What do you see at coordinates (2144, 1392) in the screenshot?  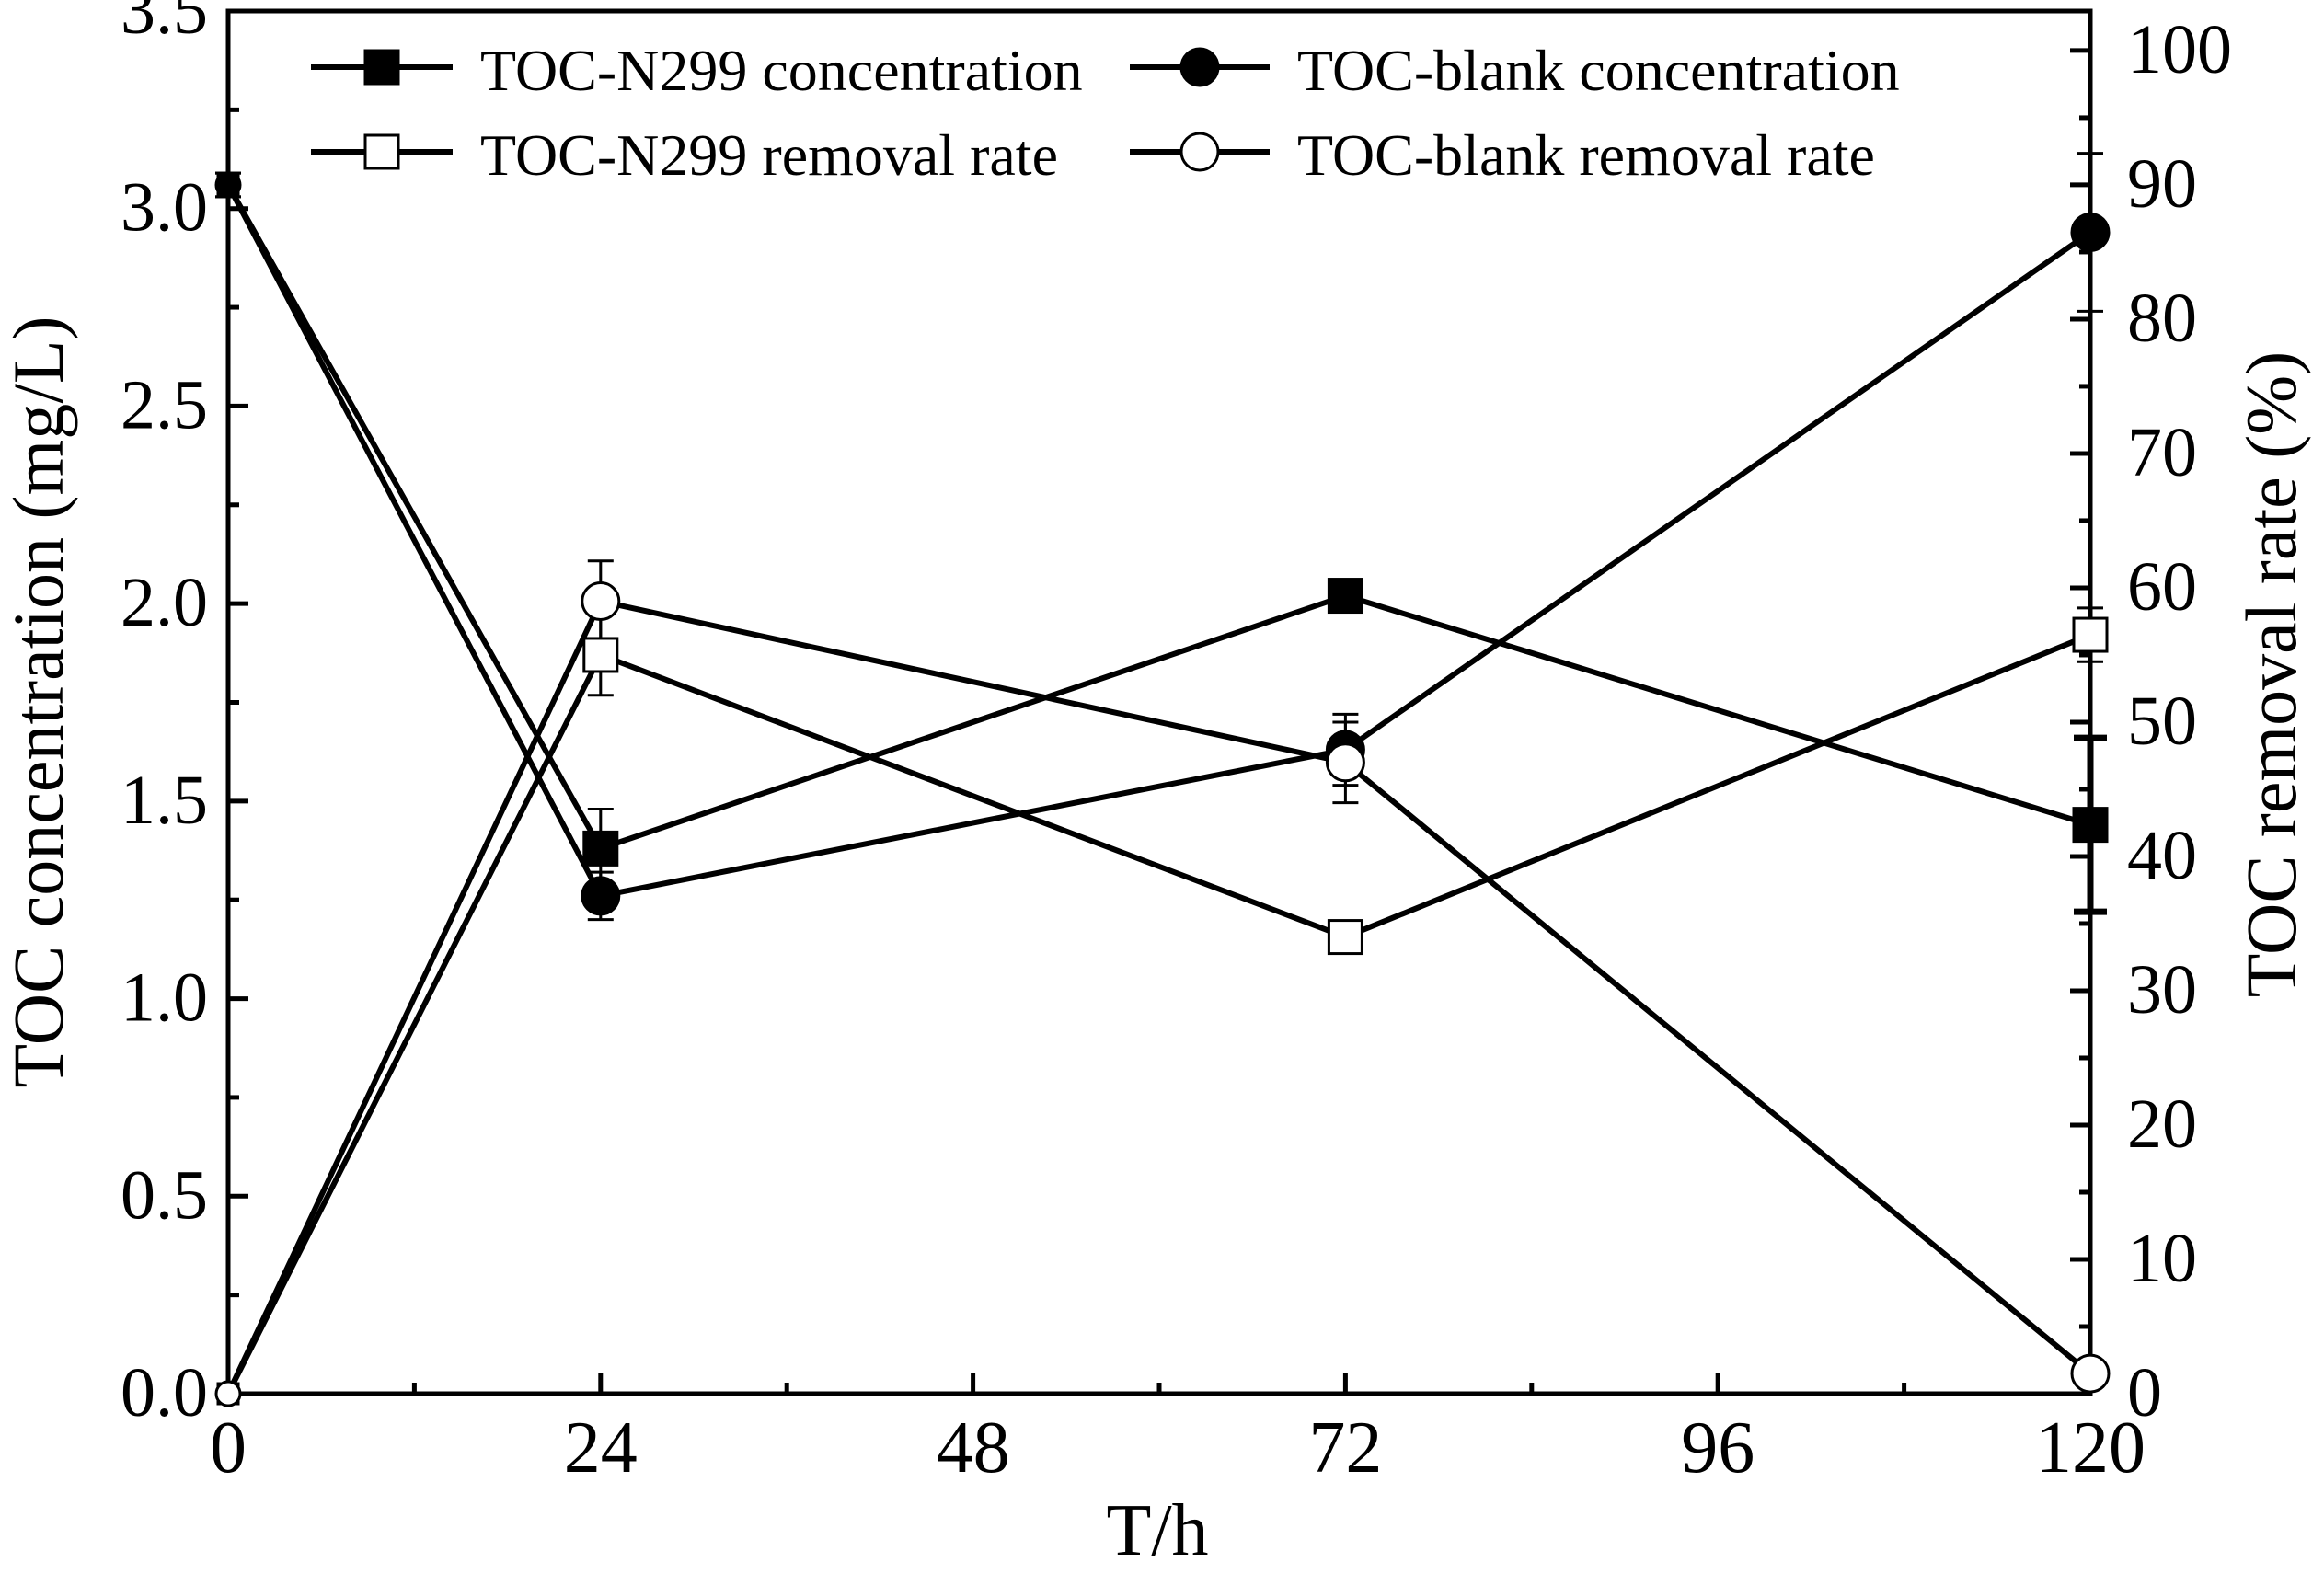 I see `y-right-tick-label: 0` at bounding box center [2144, 1392].